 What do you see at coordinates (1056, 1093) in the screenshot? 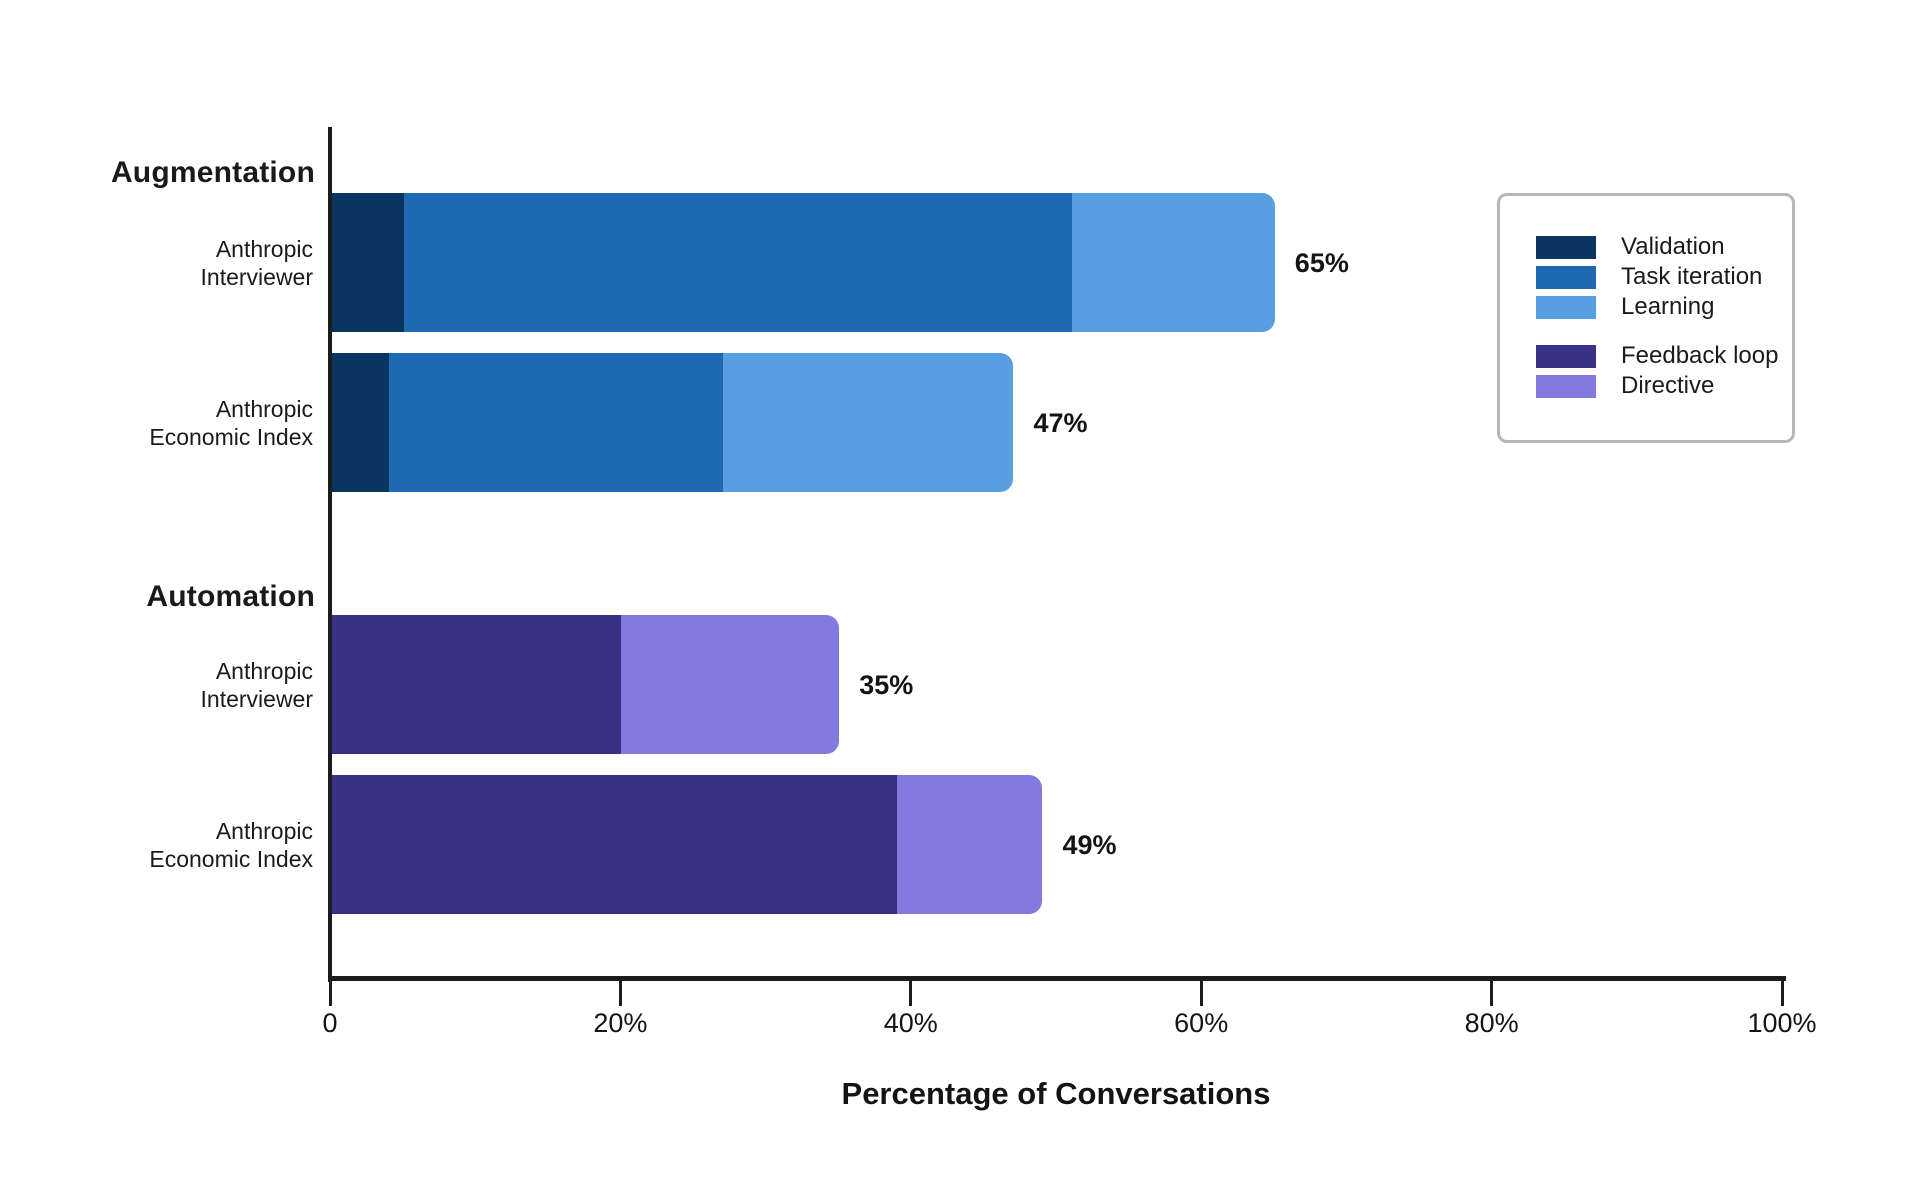
I see `x-axis-title: Percentage of Conversations` at bounding box center [1056, 1093].